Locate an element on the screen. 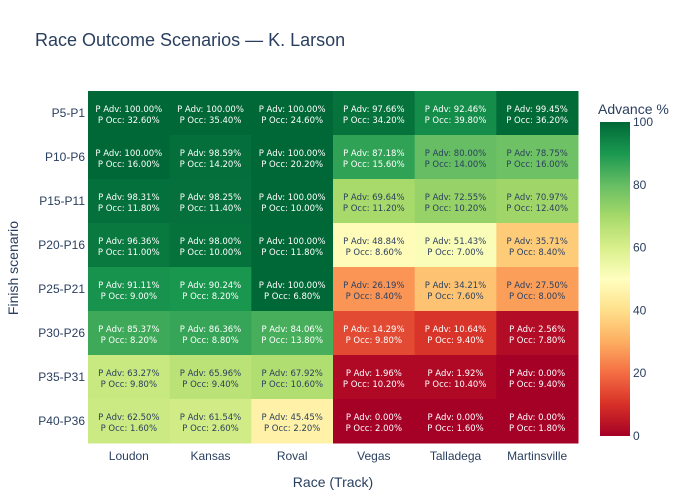 The image size is (700, 500). colorbar-tick-label: 0 is located at coordinates (636, 436).